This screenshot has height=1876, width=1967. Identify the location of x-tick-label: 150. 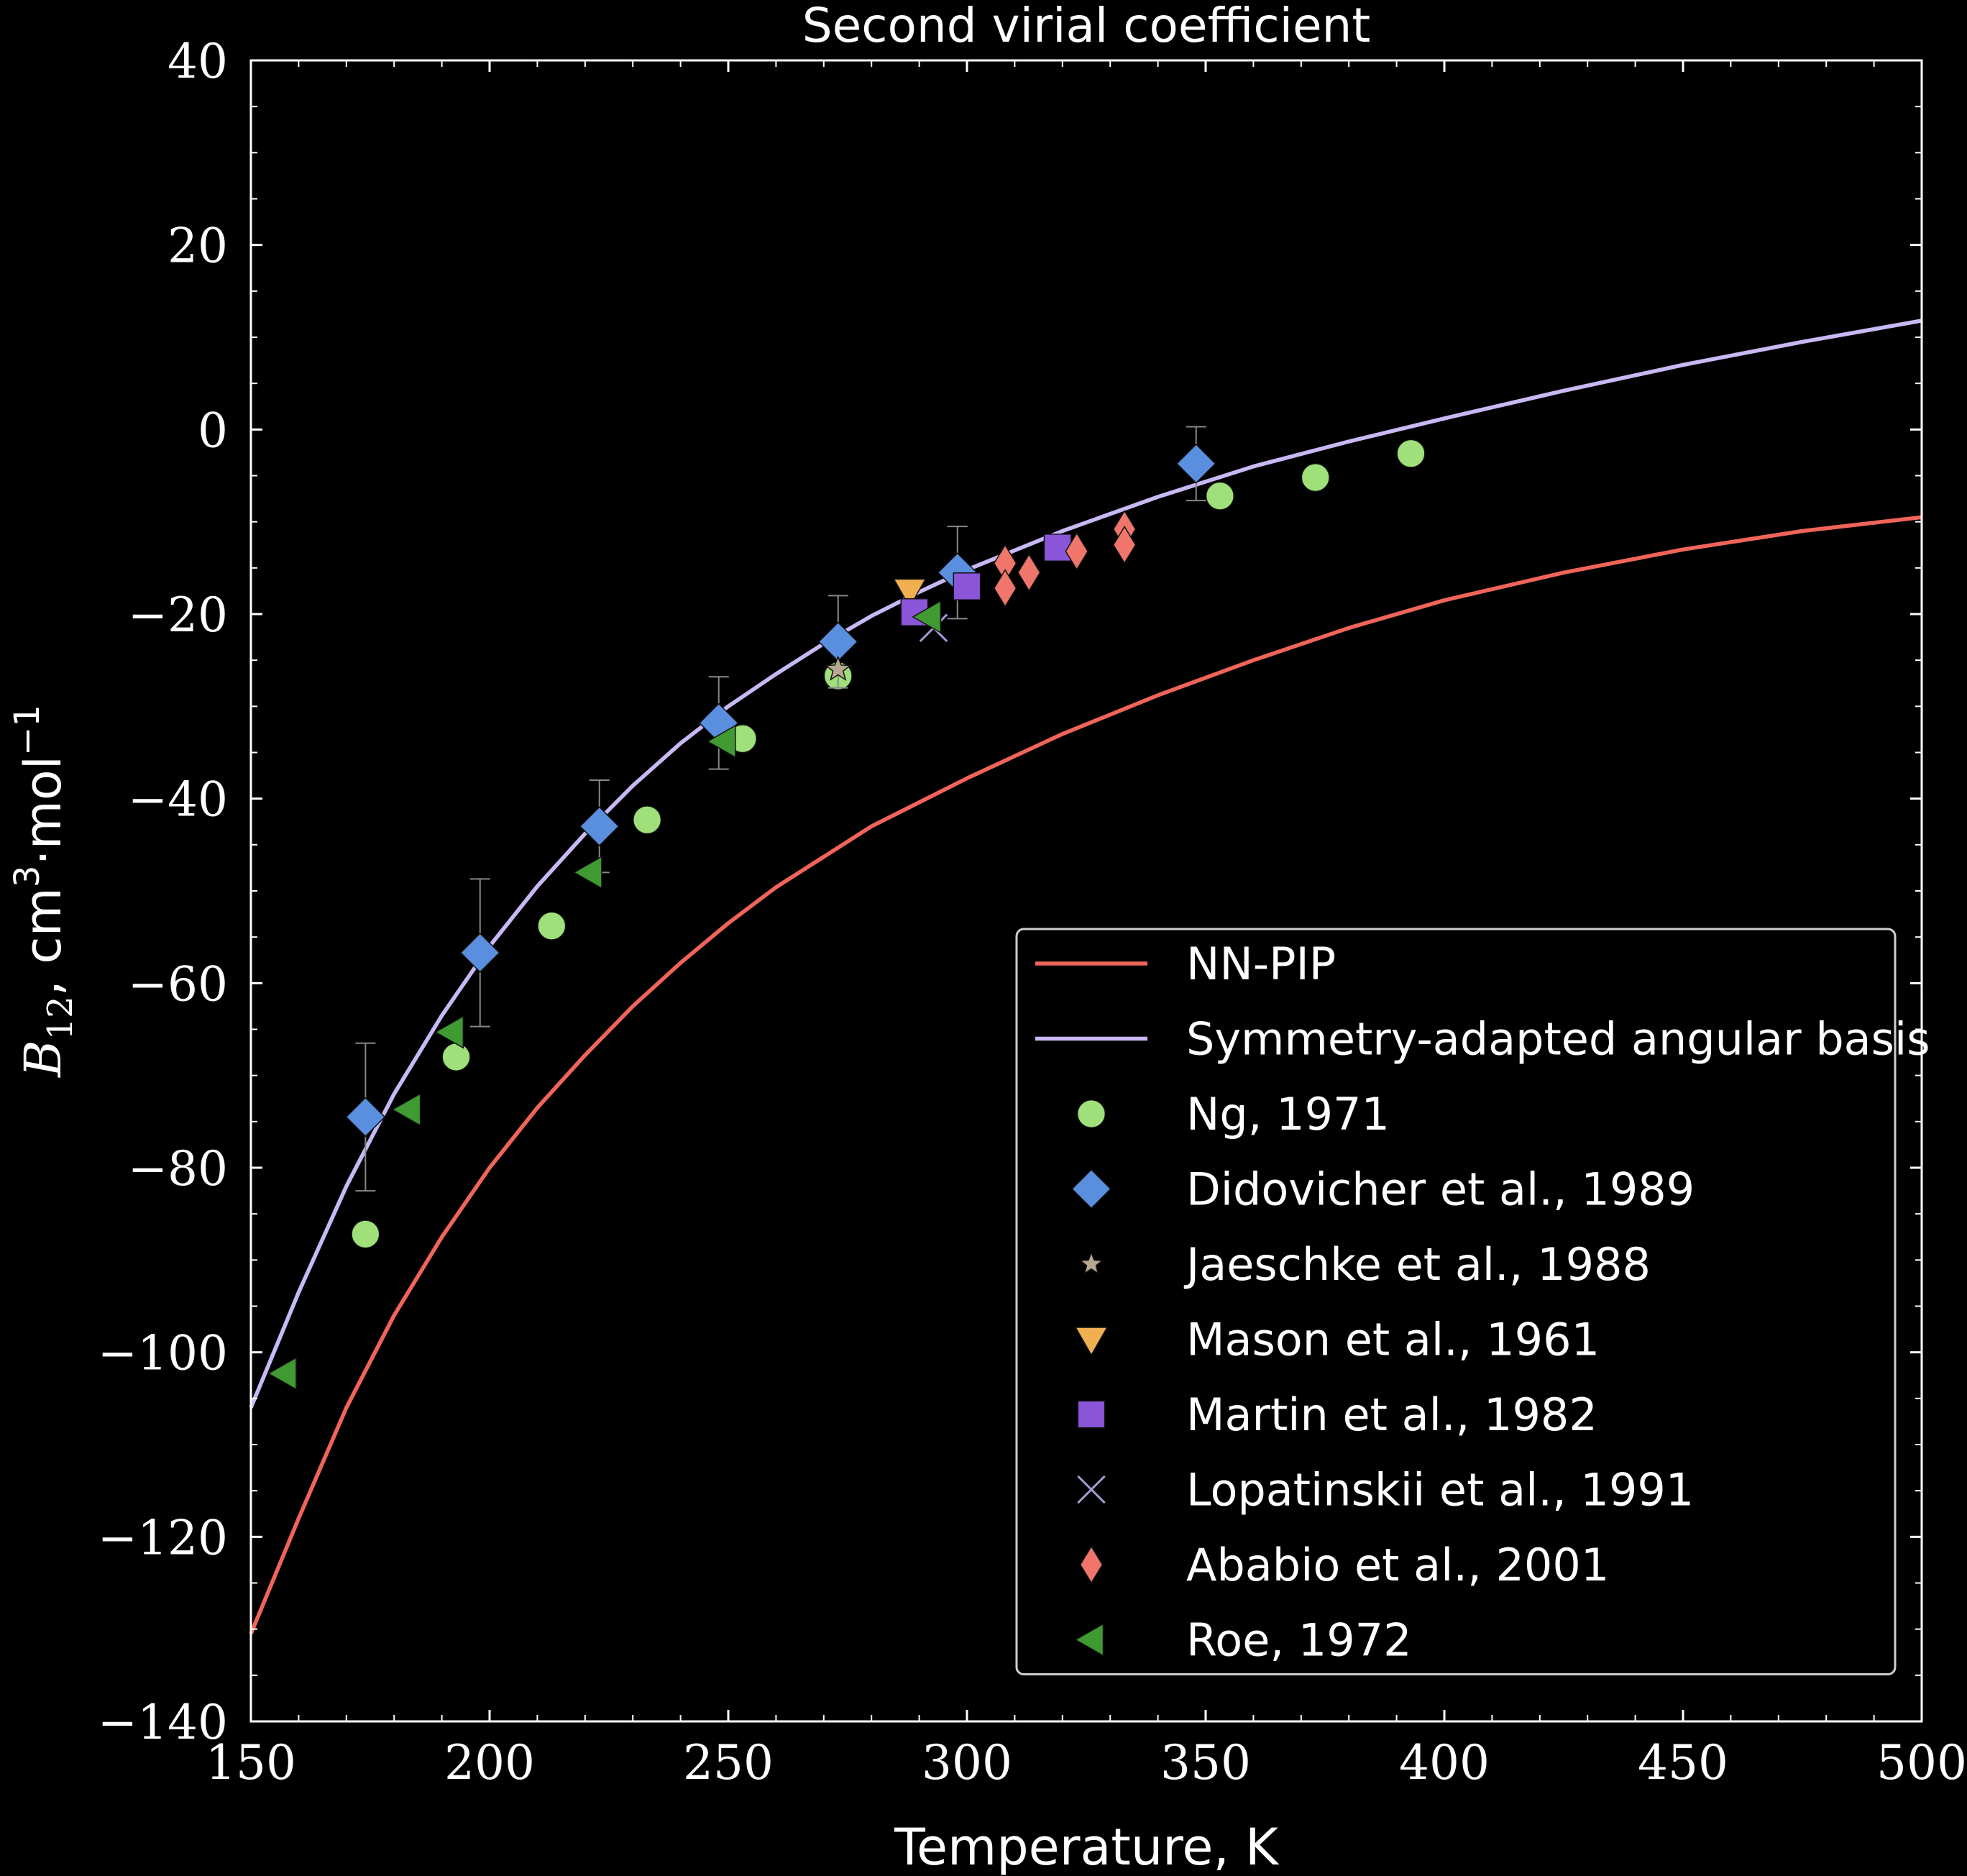
(251, 1762).